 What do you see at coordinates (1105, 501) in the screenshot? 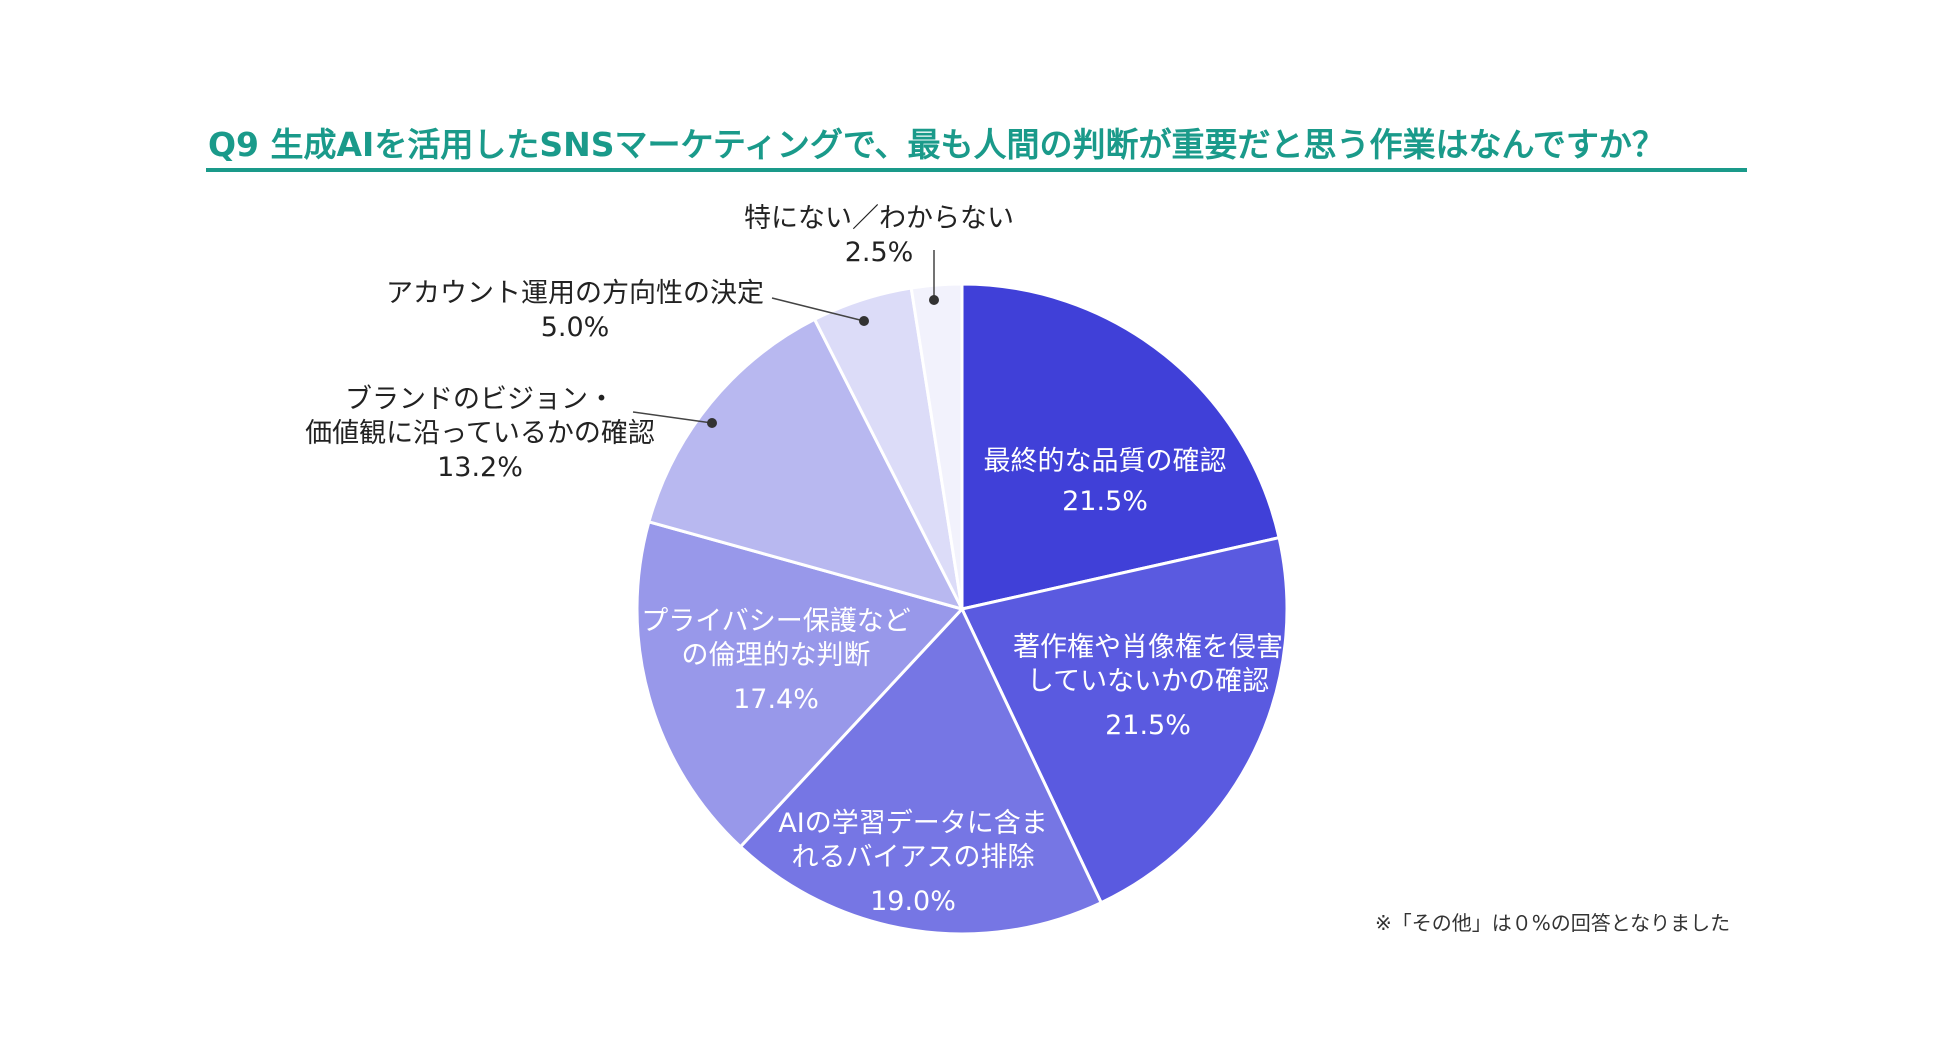
I see `slice-value-1: 21.5%` at bounding box center [1105, 501].